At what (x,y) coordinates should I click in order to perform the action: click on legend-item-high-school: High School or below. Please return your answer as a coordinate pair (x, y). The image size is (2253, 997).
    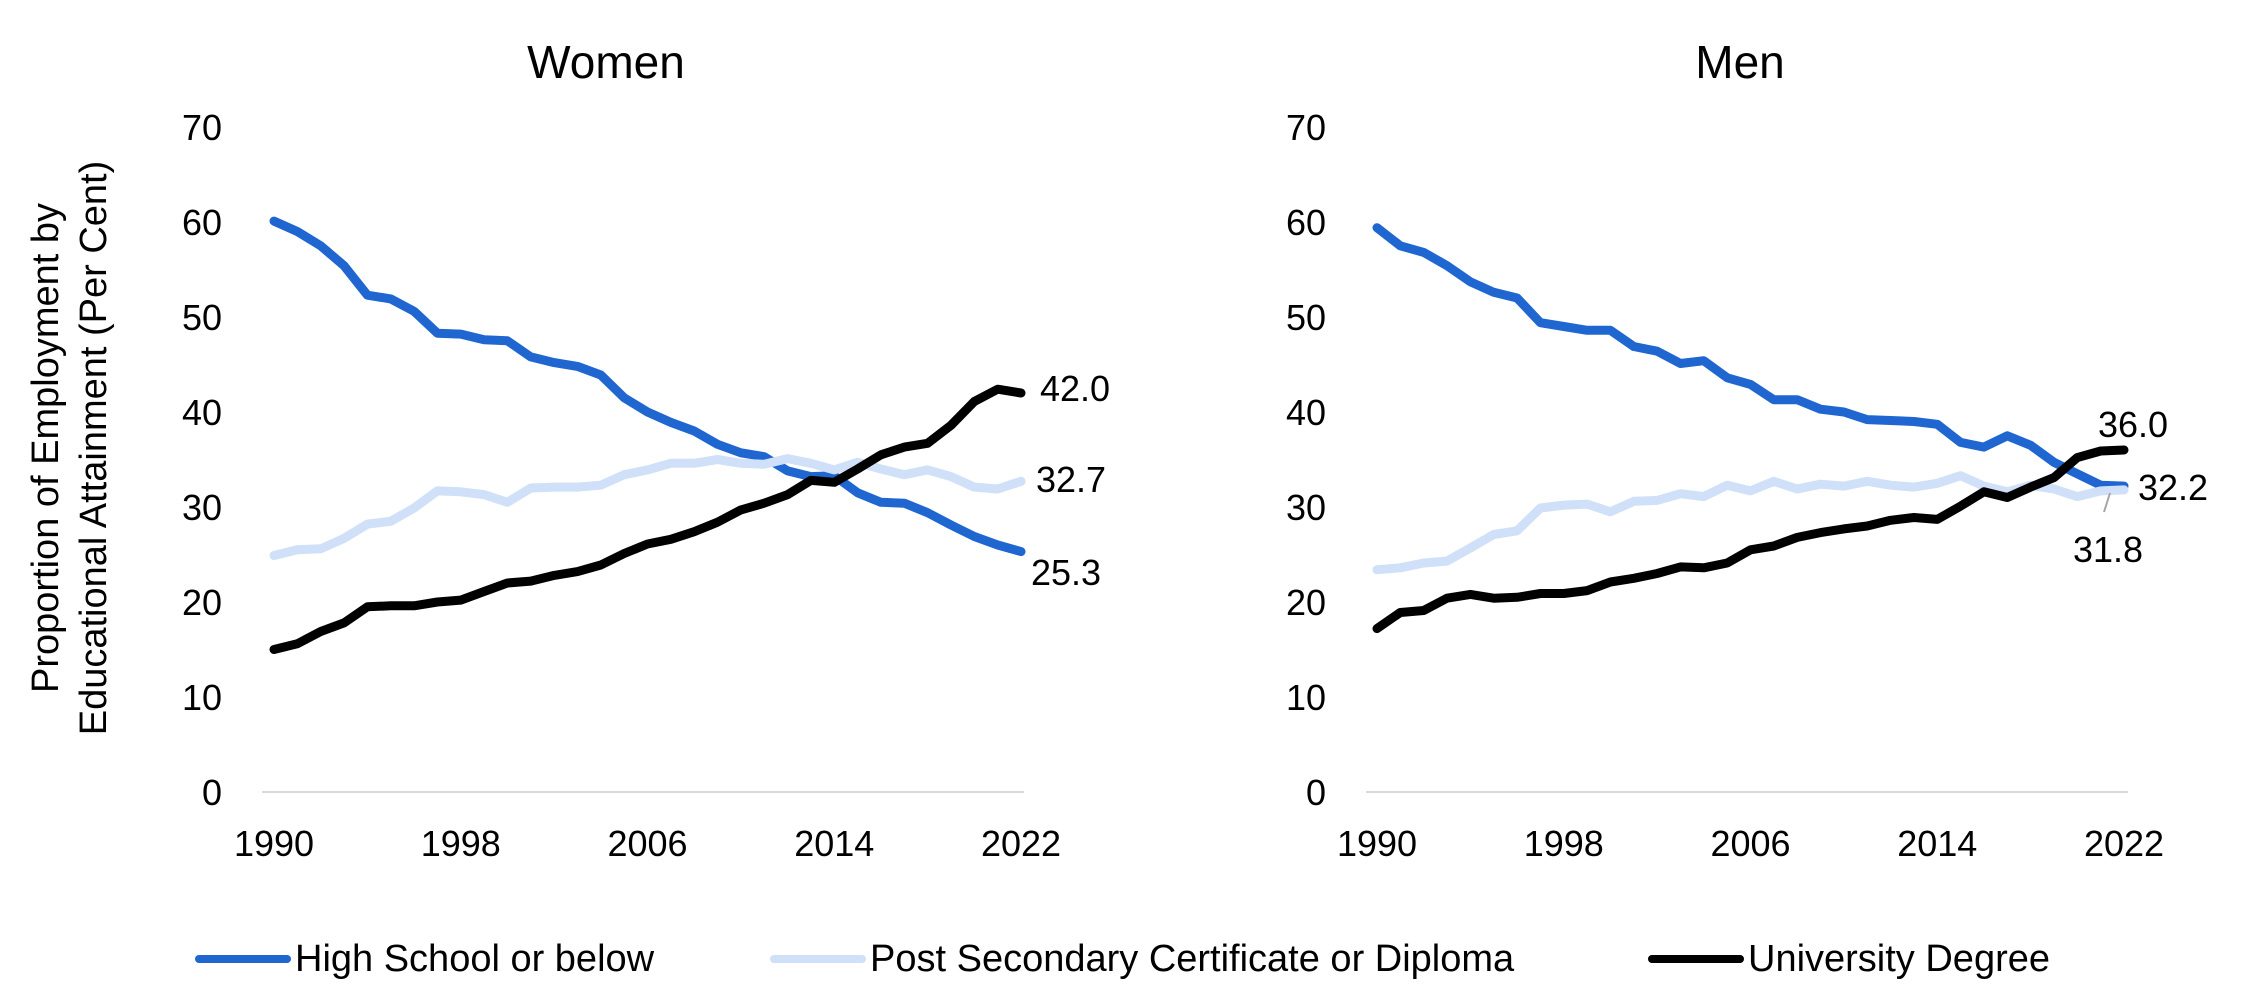
    Looking at the image, I should click on (424, 959).